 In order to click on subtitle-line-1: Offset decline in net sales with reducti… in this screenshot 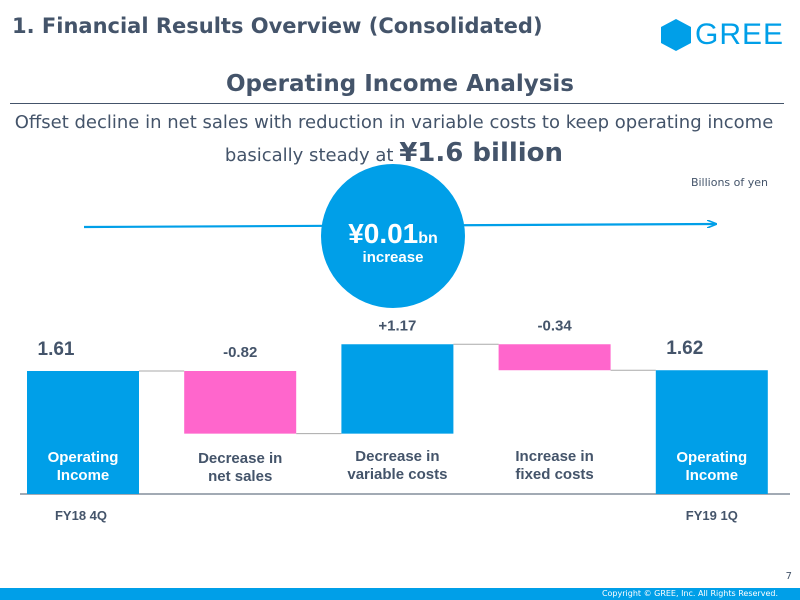, I will do `click(394, 122)`.